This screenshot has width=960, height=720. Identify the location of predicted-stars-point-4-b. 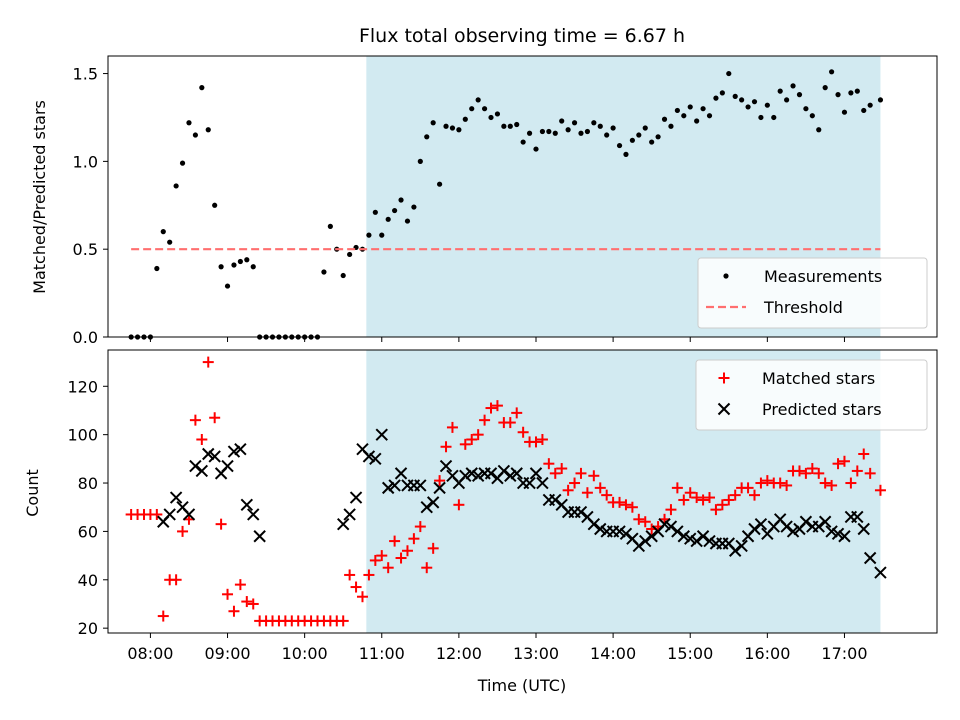
(189, 514).